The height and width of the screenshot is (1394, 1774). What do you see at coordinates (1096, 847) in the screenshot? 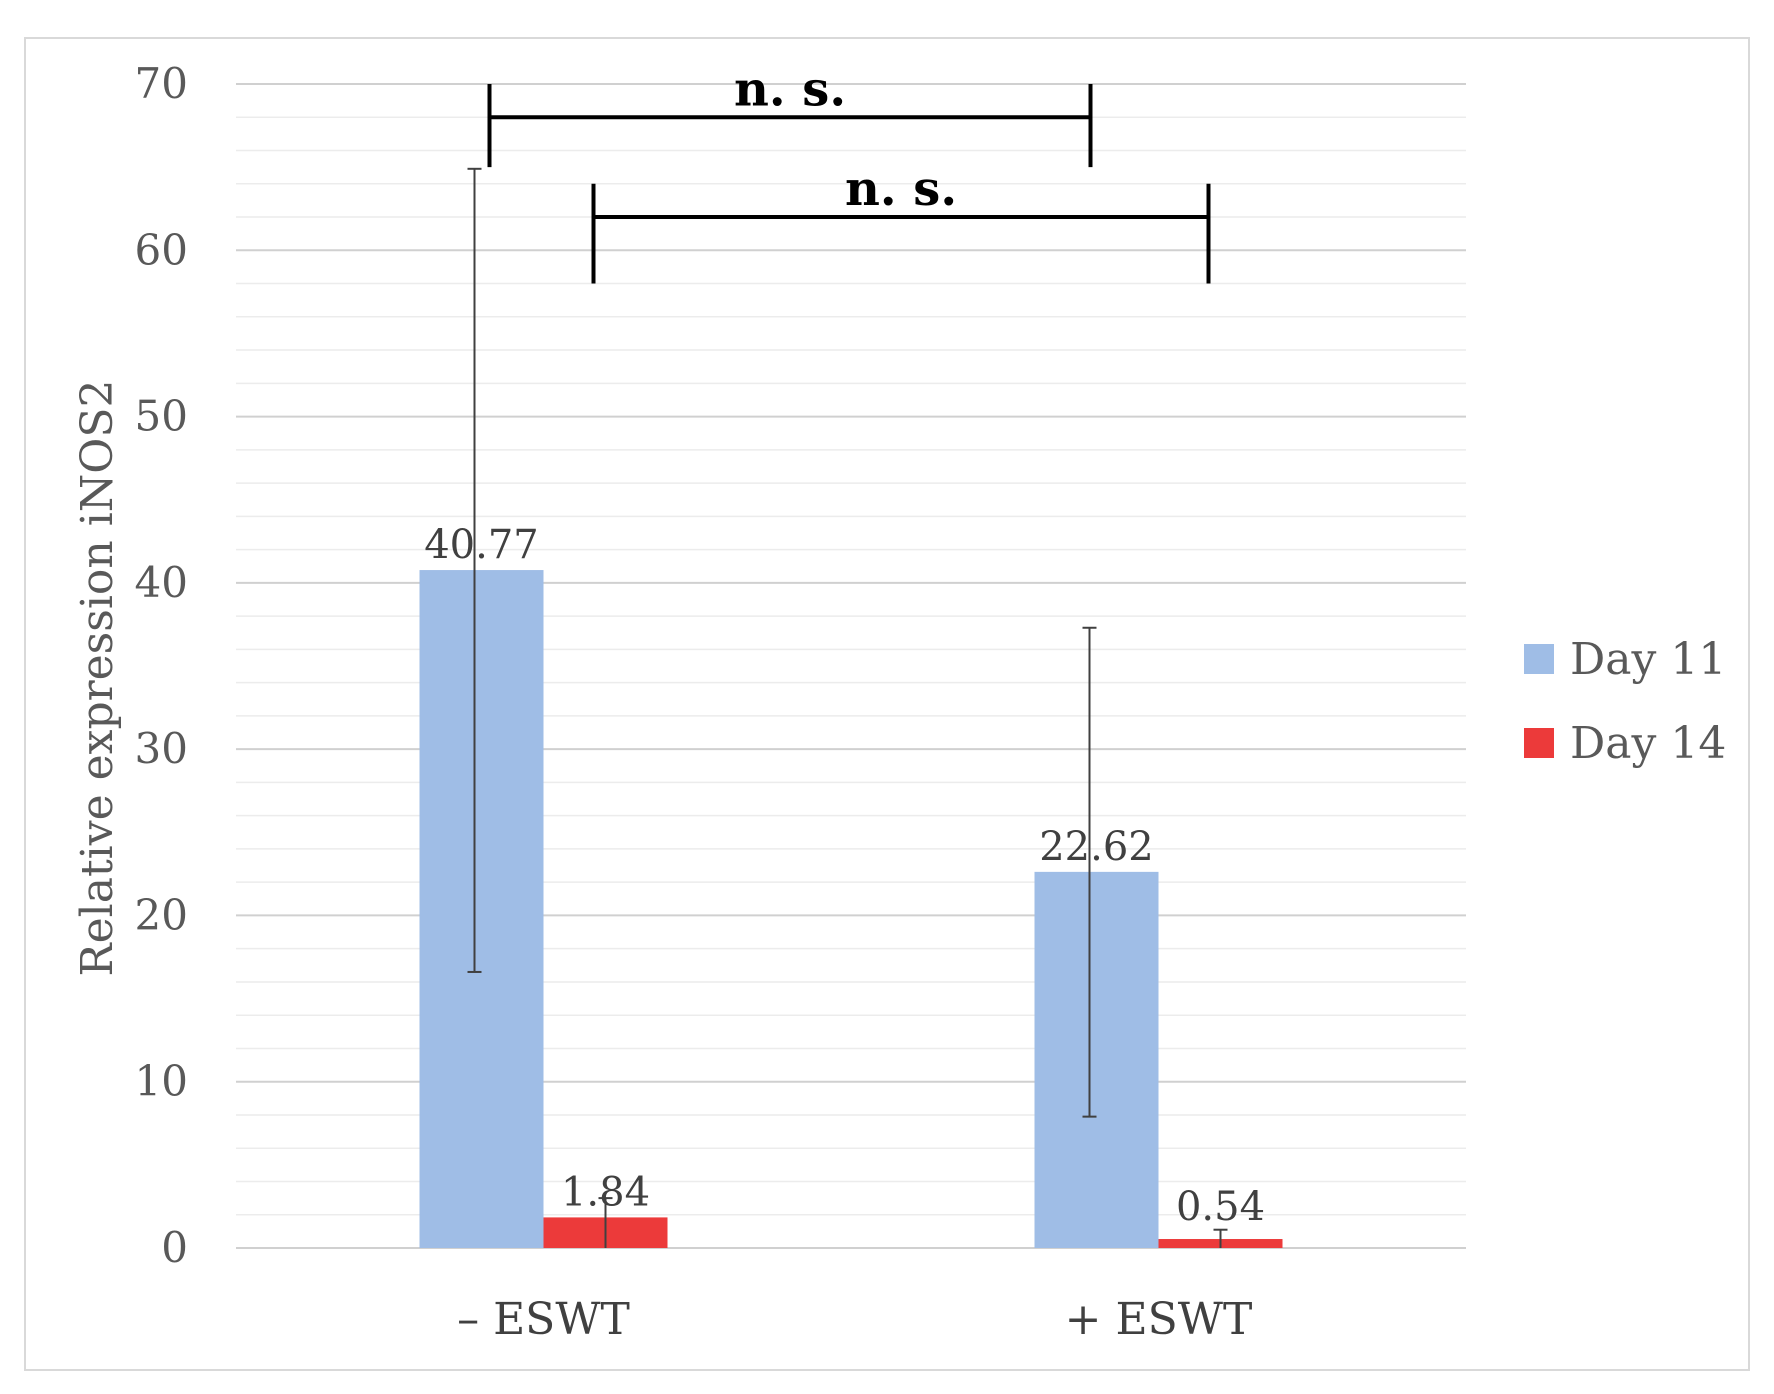
I see `data-label: 22.62` at bounding box center [1096, 847].